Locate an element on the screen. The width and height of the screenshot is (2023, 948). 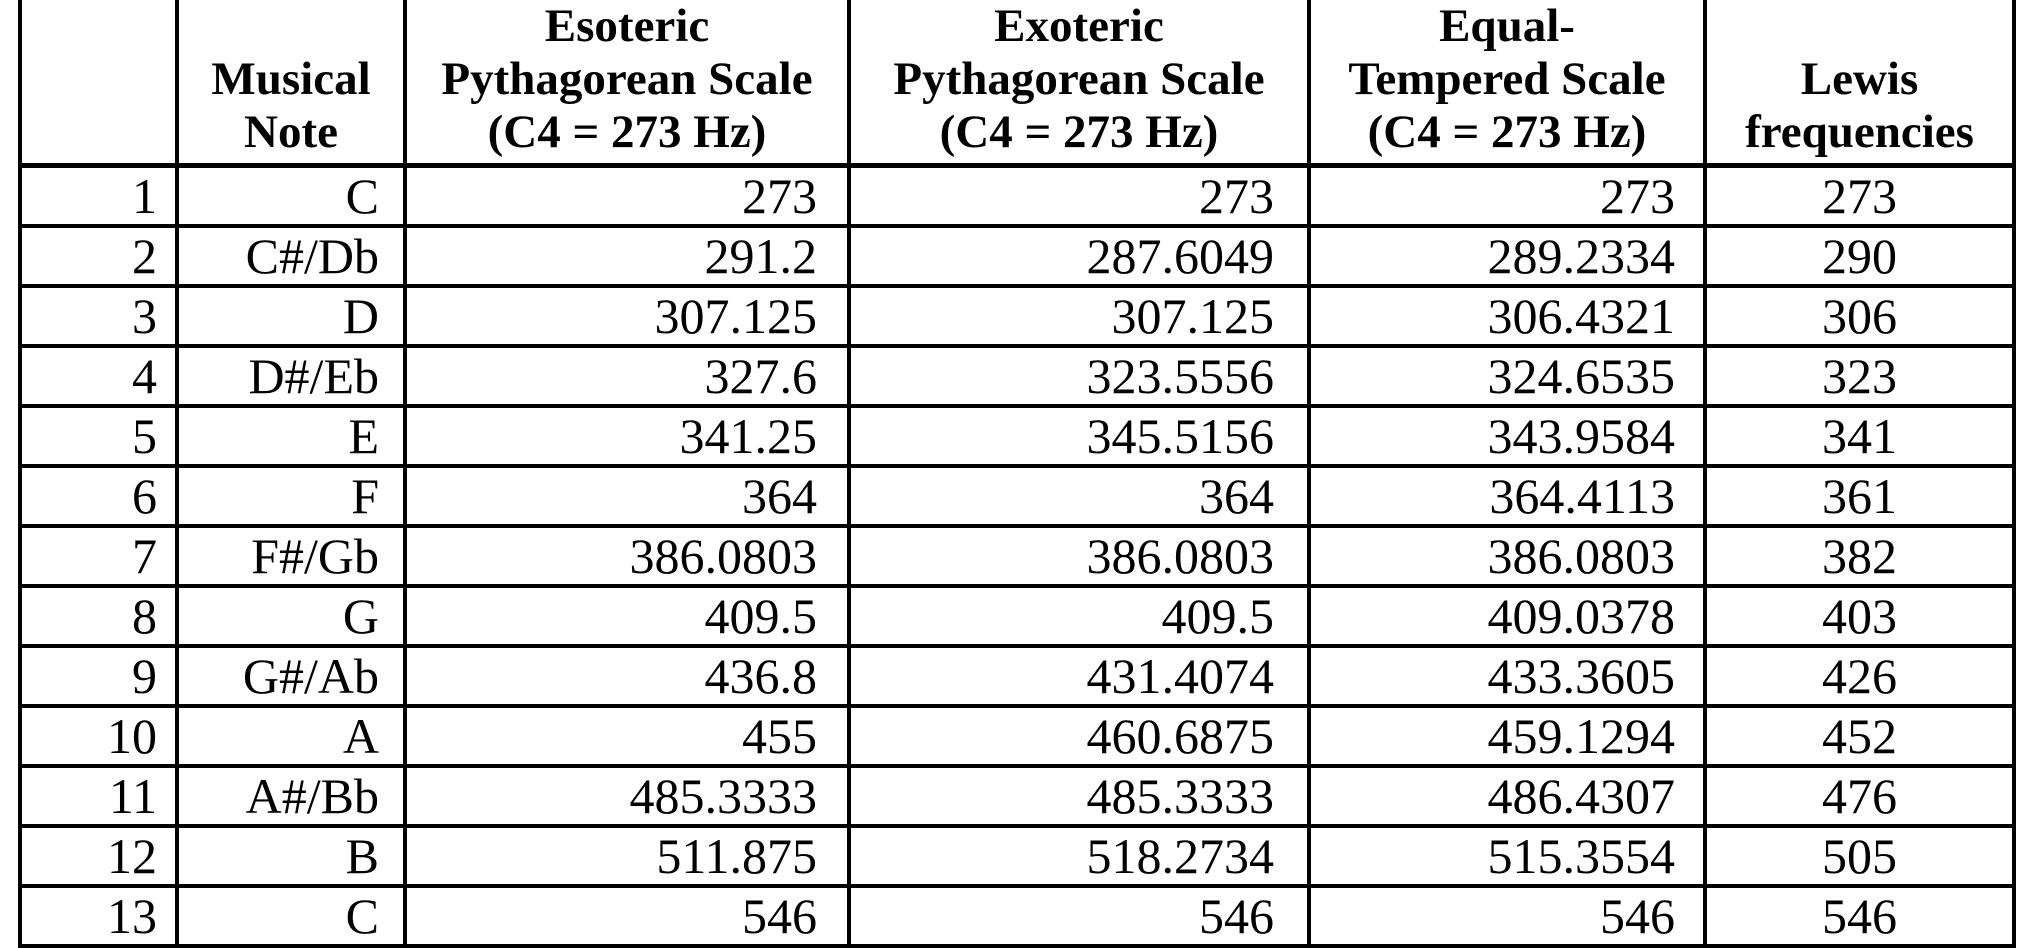
lewis-frequency-cell: 452 is located at coordinates (1859, 736).